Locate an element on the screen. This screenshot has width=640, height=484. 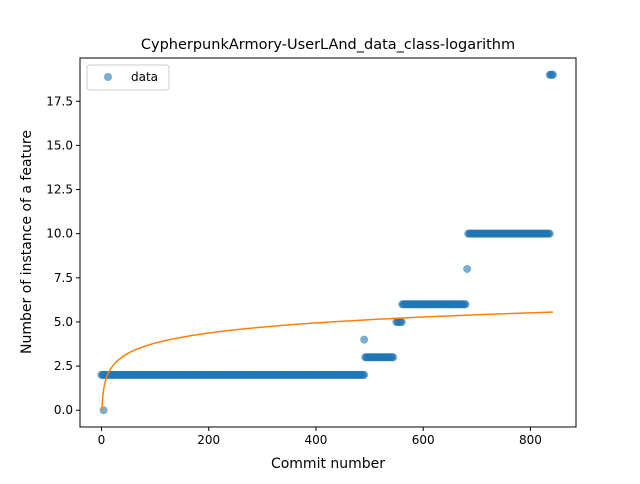
x-tick-label: 0 is located at coordinates (102, 440).